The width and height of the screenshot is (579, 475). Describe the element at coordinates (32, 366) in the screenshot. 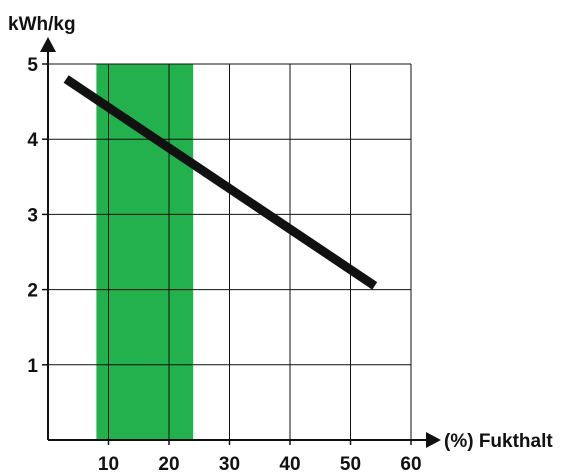

I see `y-tick-label-1: 1` at that location.